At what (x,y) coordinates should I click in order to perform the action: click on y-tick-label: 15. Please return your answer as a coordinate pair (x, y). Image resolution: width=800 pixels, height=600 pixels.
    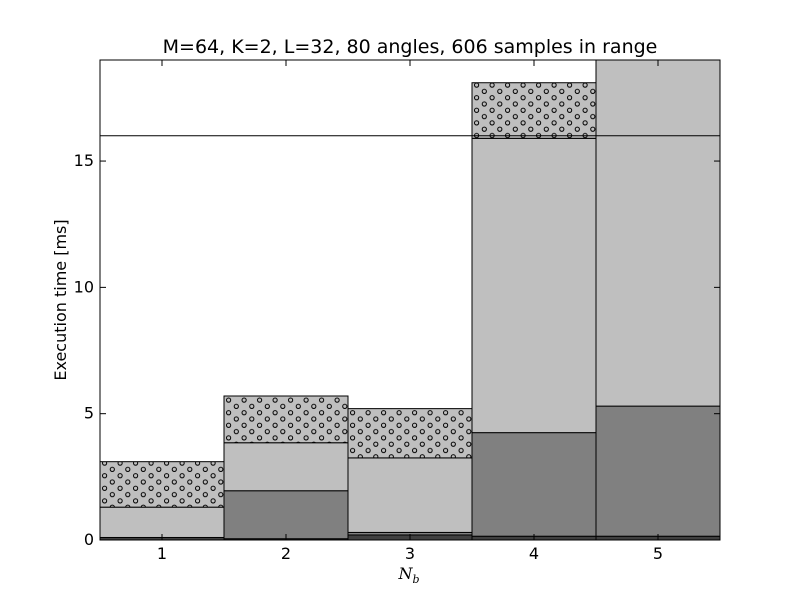
    Looking at the image, I should click on (84, 160).